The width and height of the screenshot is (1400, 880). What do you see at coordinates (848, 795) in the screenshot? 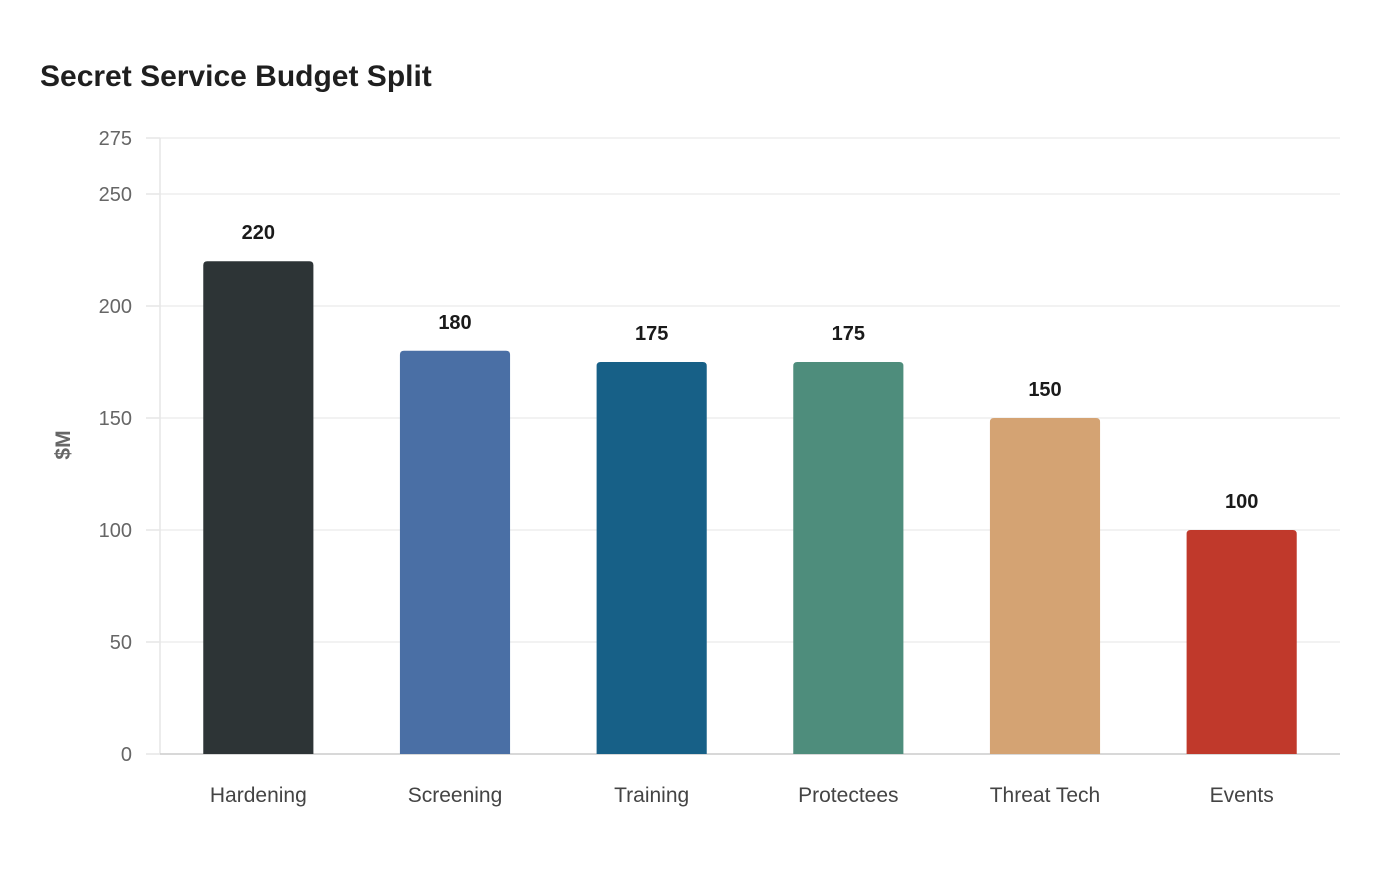
I see `category-label: Protectees` at bounding box center [848, 795].